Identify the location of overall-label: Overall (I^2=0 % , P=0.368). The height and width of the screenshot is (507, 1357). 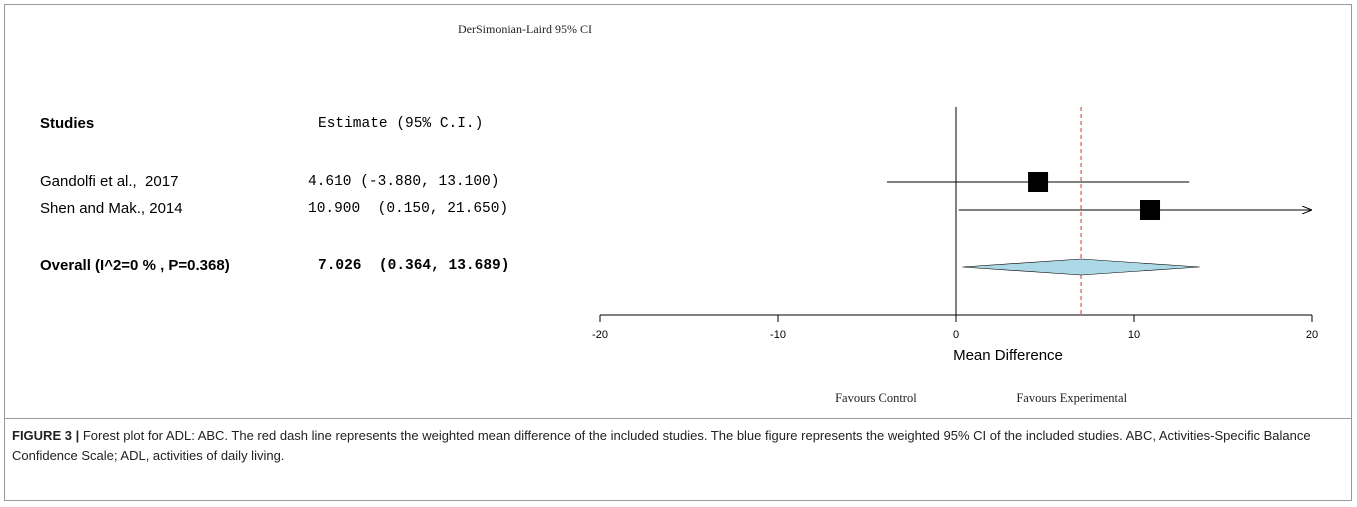
(135, 265).